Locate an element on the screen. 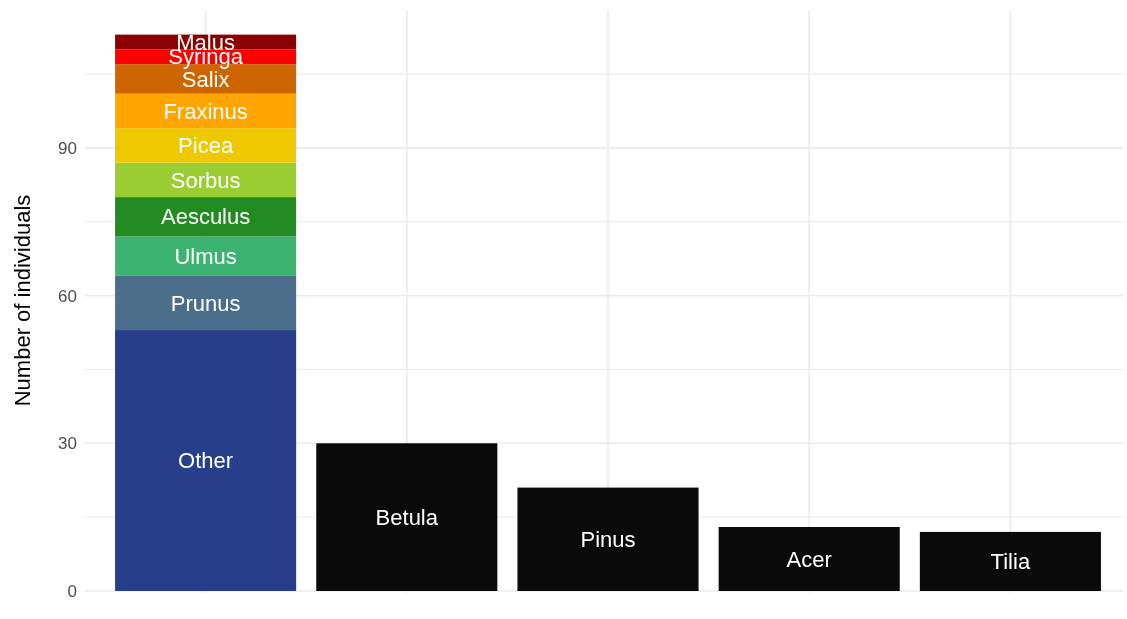  series-label: Sorbus is located at coordinates (205, 180).